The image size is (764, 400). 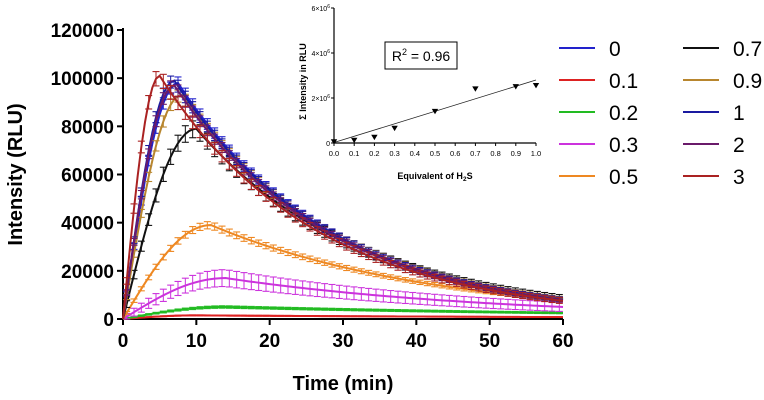 I want to click on legend-item-0.1: 0.1, so click(x=598, y=81).